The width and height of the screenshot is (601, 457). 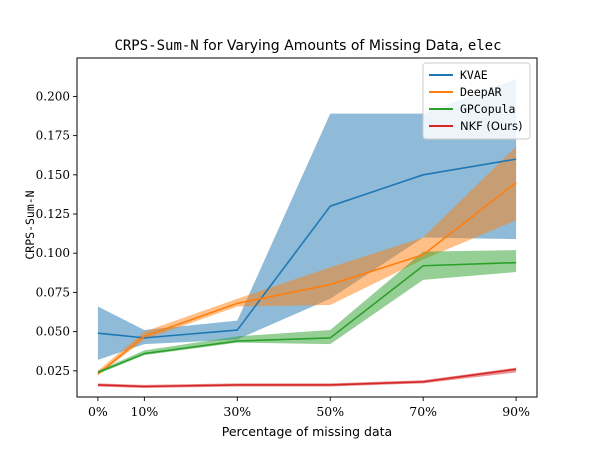 I want to click on x-tick-label: 0%, so click(x=98, y=411).